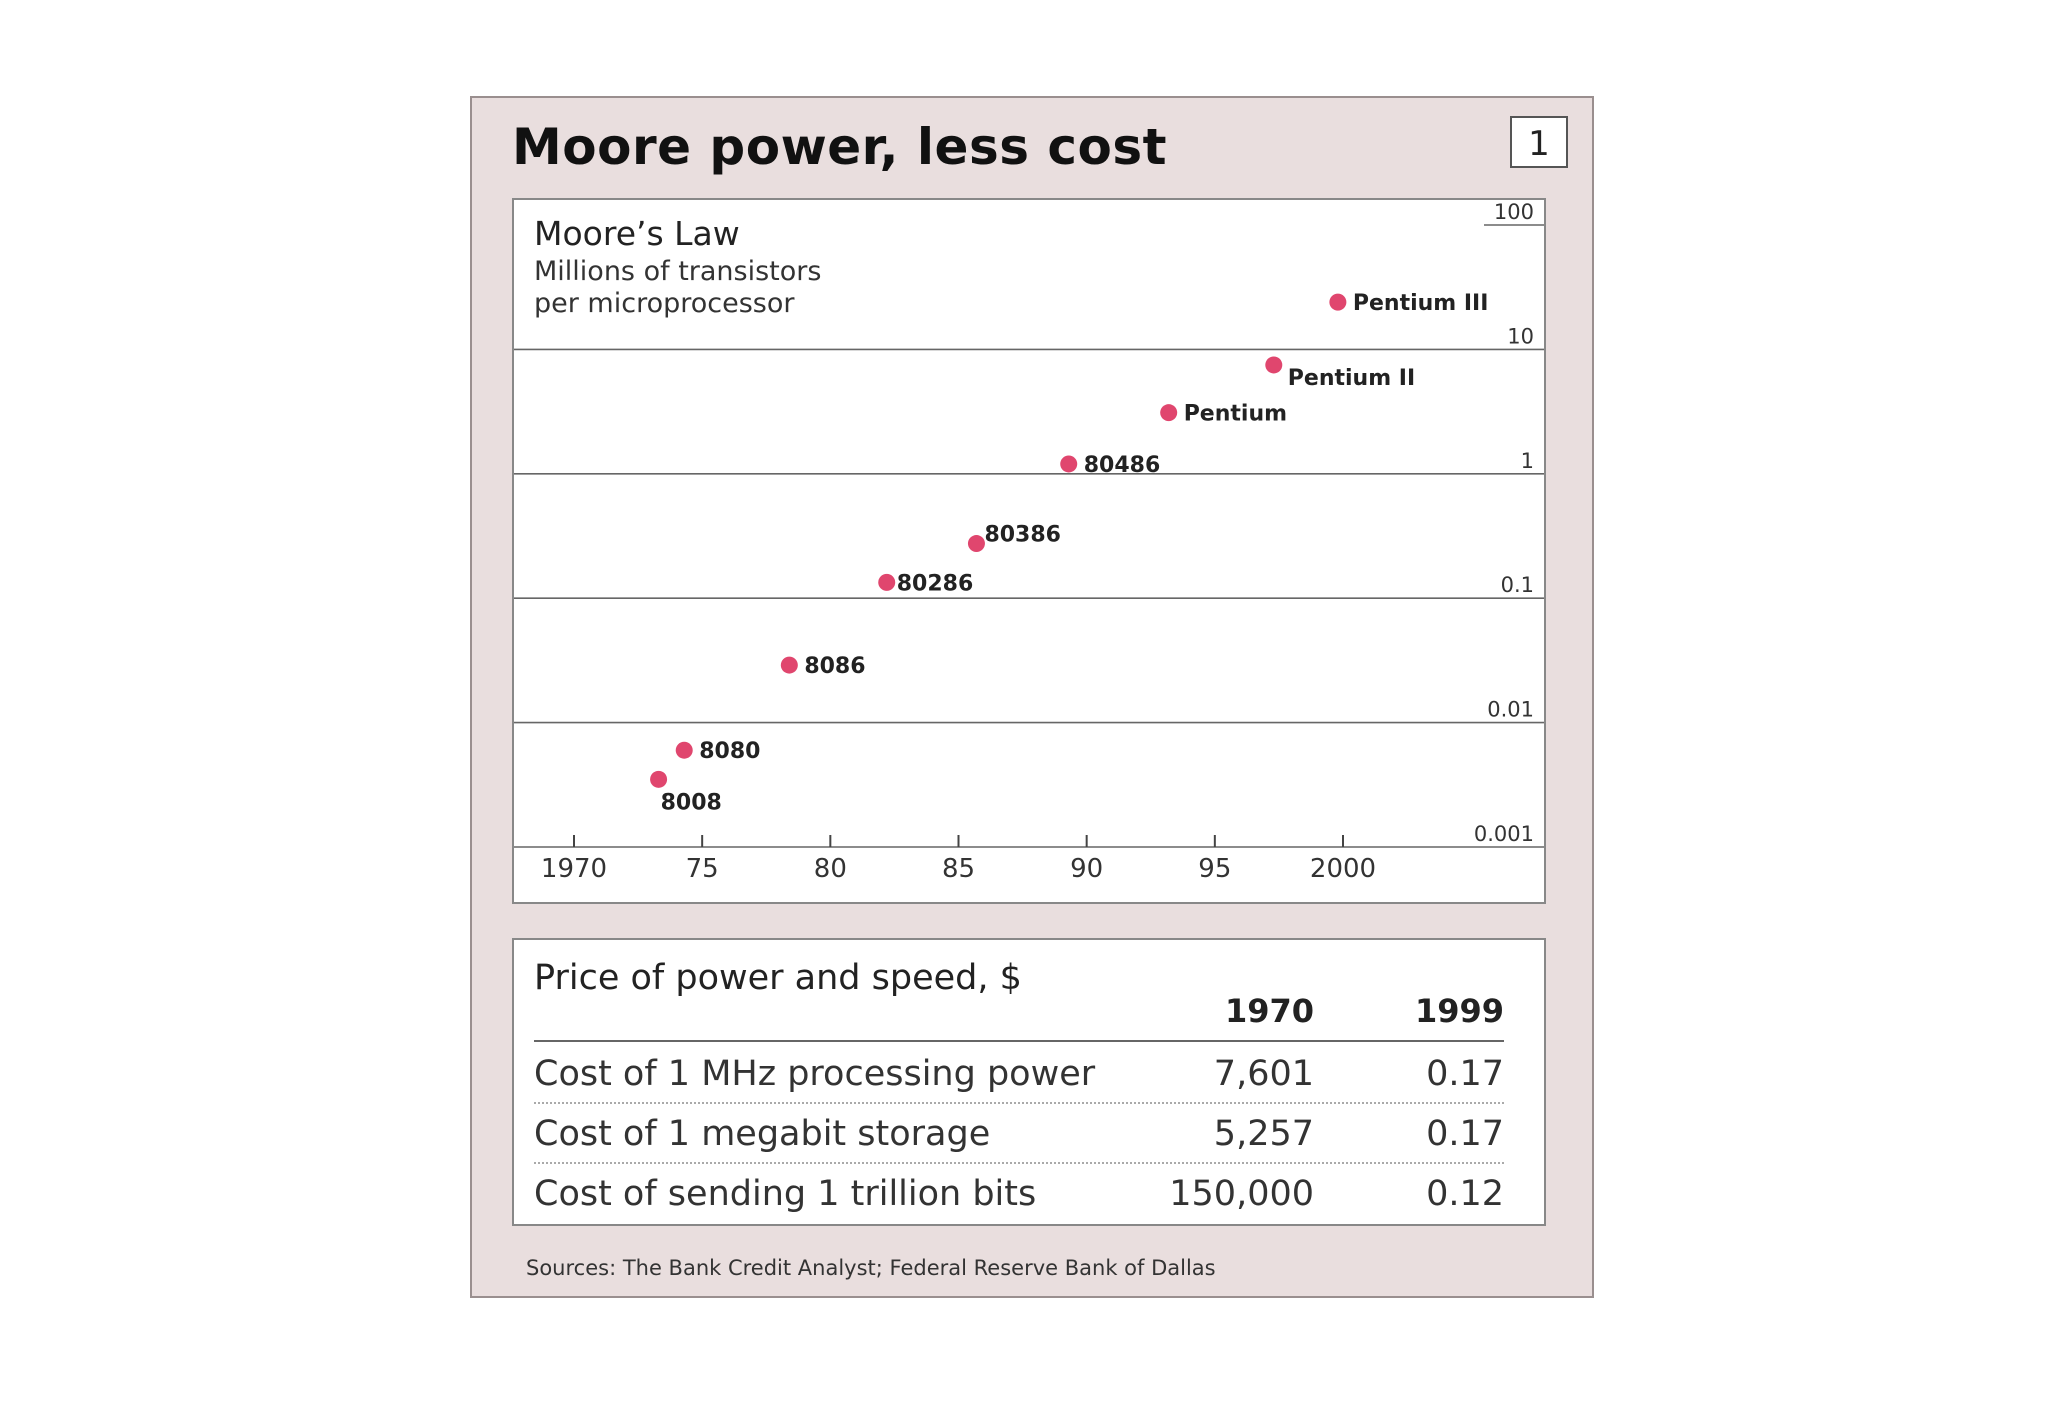  I want to click on data-label: 80486, so click(1122, 465).